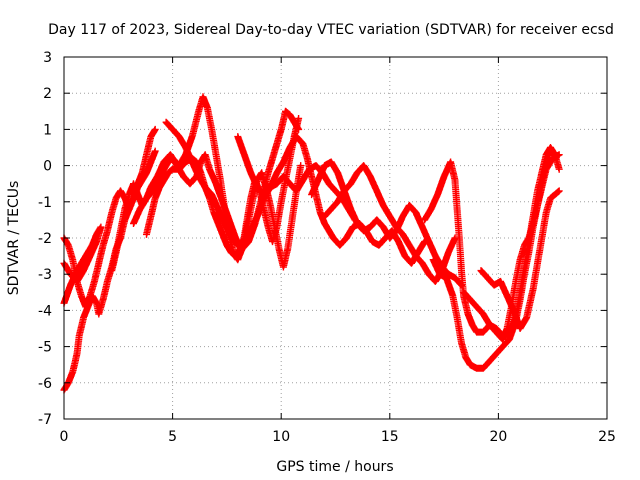 The width and height of the screenshot is (640, 480). Describe the element at coordinates (45, 203) in the screenshot. I see `y-tick-label: -1` at that location.